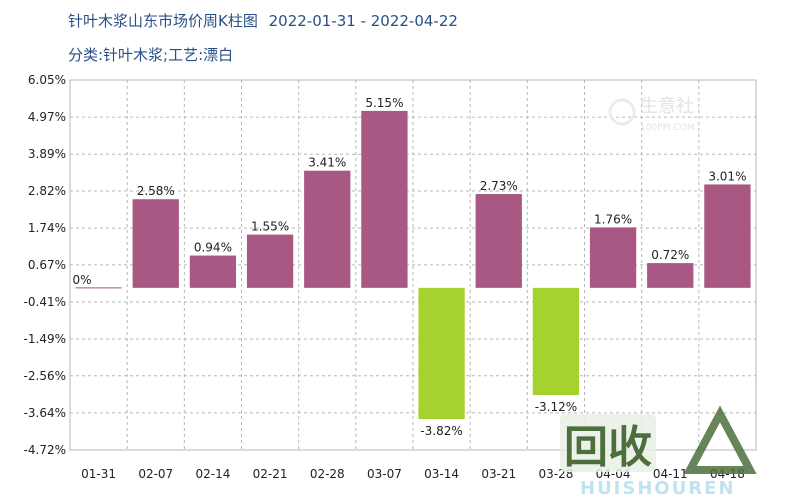  I want to click on data-label: 3.41%, so click(327, 163).